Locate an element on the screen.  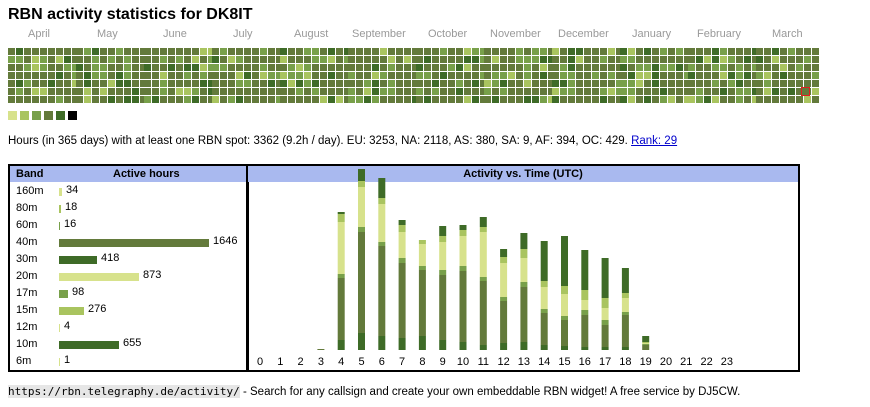
month-label-january: January is located at coordinates (652, 34).